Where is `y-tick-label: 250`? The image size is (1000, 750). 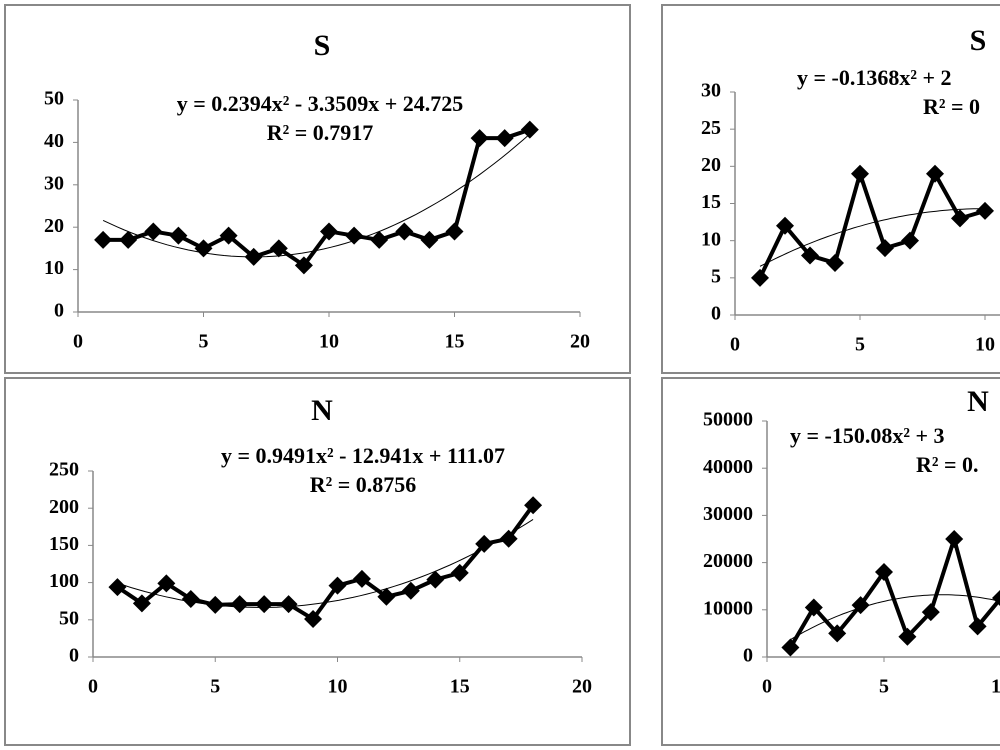
y-tick-label: 250 is located at coordinates (64, 470).